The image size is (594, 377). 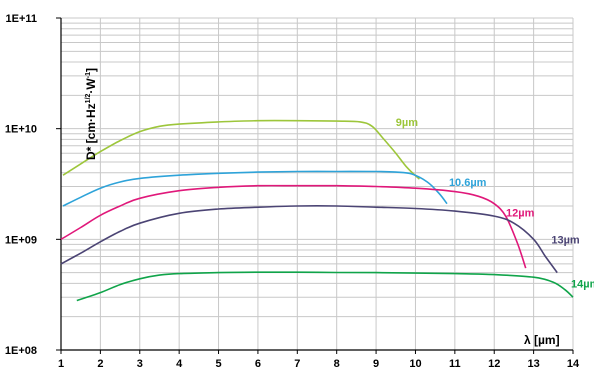 What do you see at coordinates (21, 185) in the screenshot?
I see `y-tick-labels: 1E+08 1E+09 1E+10 1E+11` at bounding box center [21, 185].